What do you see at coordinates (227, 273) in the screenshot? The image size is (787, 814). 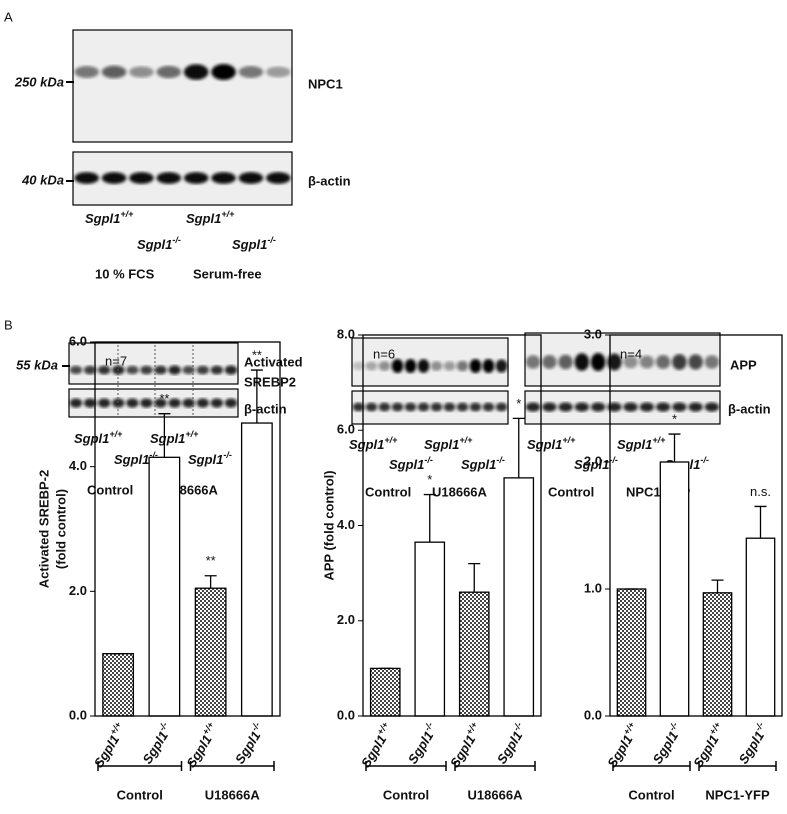 I see `condition-label: Serum-free` at bounding box center [227, 273].